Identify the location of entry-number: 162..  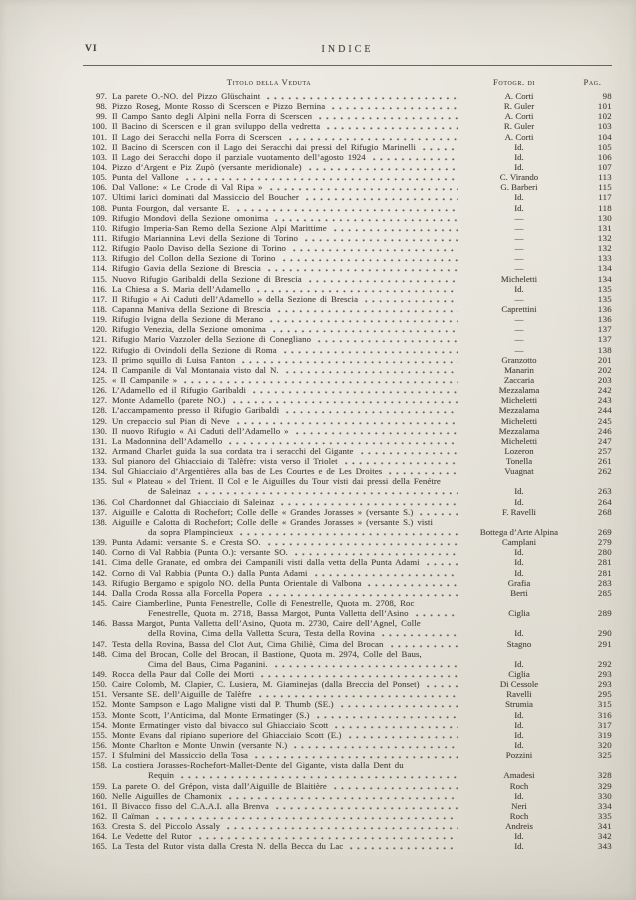
(99, 815).